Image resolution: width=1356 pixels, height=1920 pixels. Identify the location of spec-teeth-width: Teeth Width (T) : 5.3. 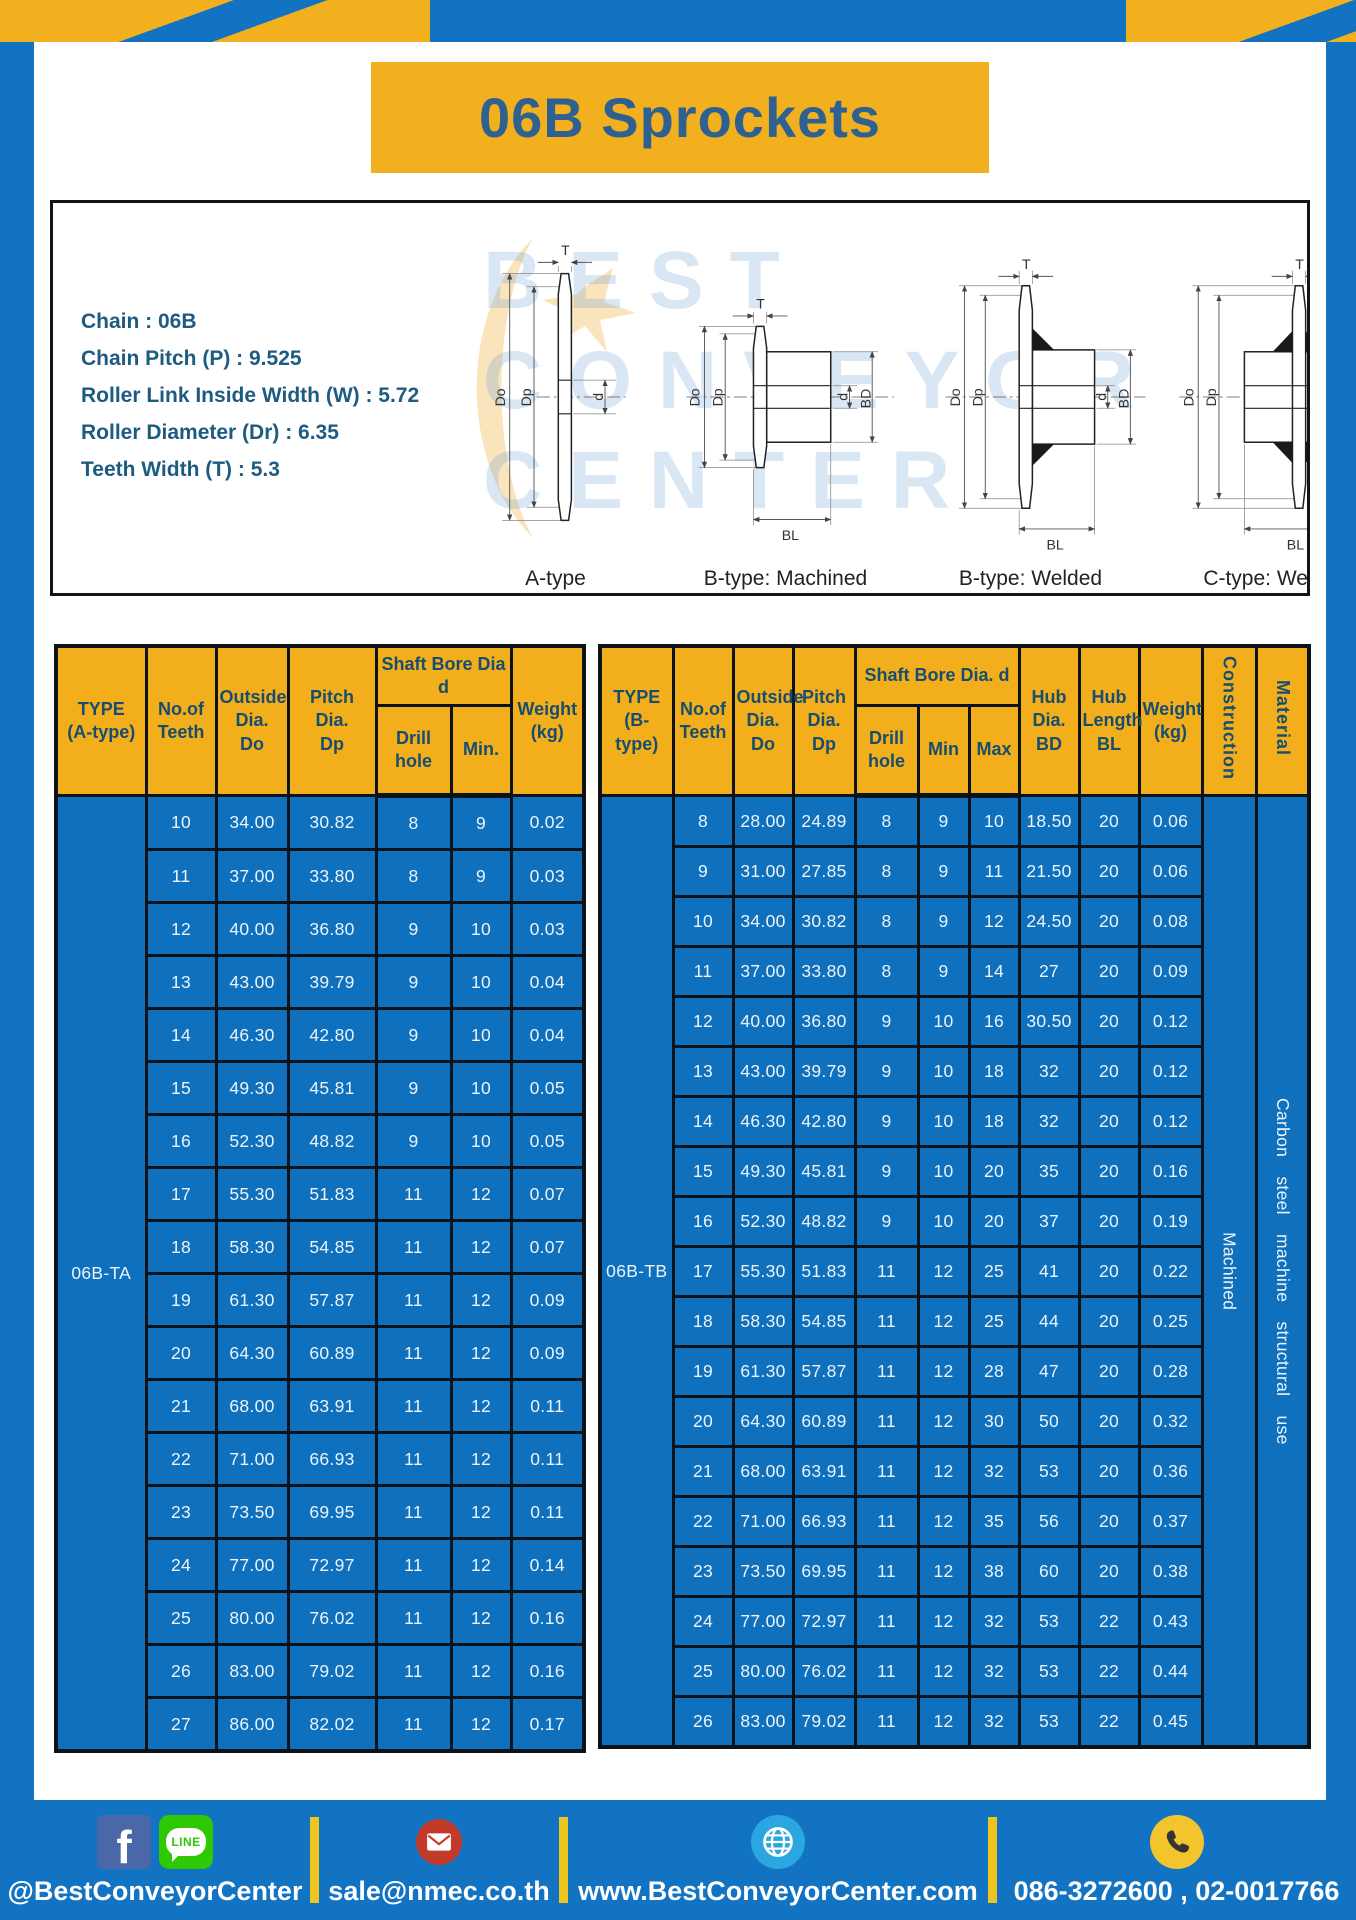
(180, 469).